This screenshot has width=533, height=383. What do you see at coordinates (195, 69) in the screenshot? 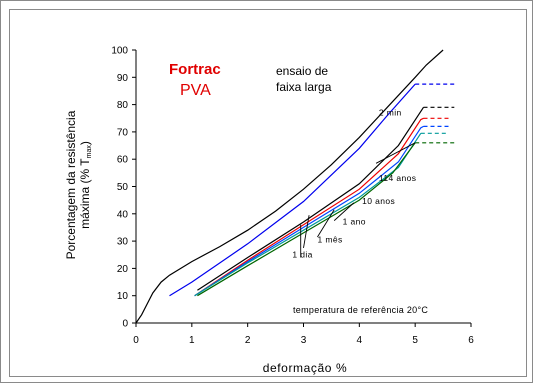
I see `brand-name: Fortrac` at bounding box center [195, 69].